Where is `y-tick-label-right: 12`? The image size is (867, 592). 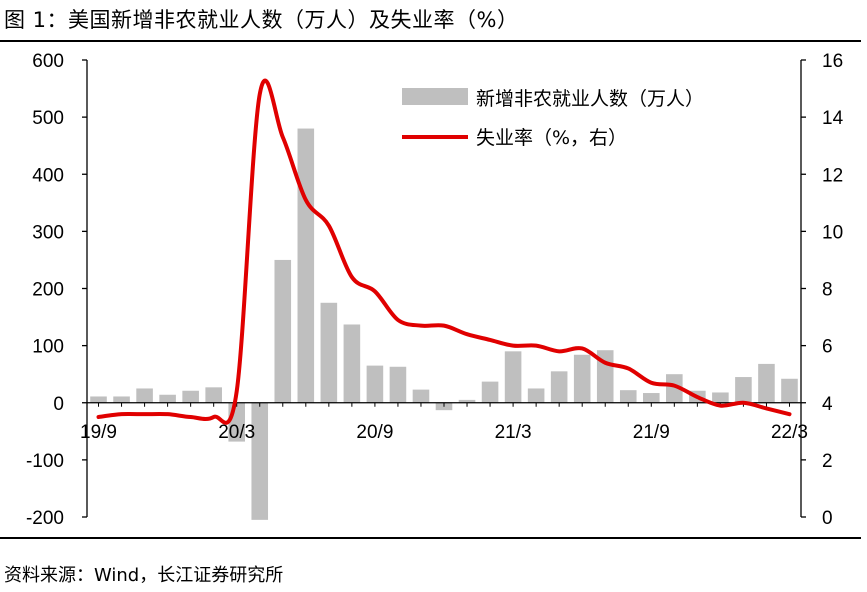 y-tick-label-right: 12 is located at coordinates (832, 175).